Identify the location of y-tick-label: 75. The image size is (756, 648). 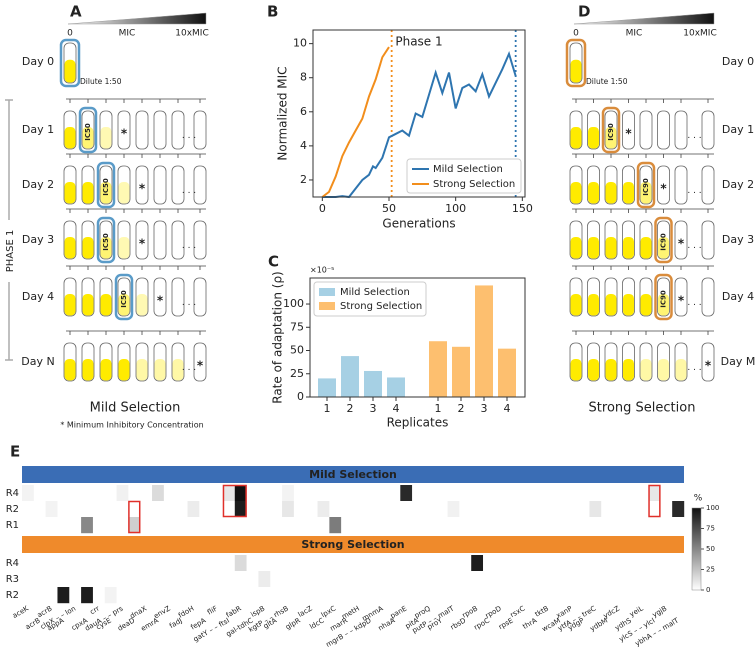
(297, 326).